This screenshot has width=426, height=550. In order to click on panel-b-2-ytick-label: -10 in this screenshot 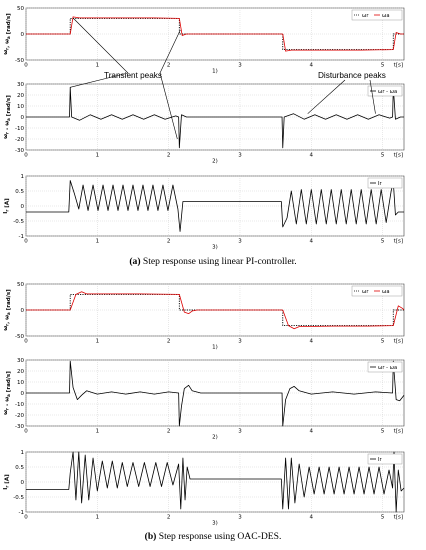, I will do `click(19, 405)`.